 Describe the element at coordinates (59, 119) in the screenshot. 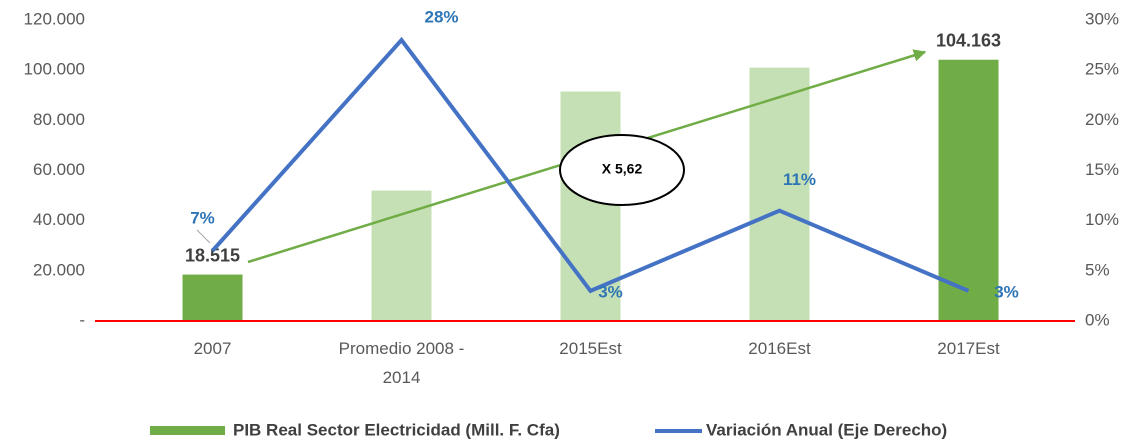

I see `y-tick-label: 80.000` at that location.